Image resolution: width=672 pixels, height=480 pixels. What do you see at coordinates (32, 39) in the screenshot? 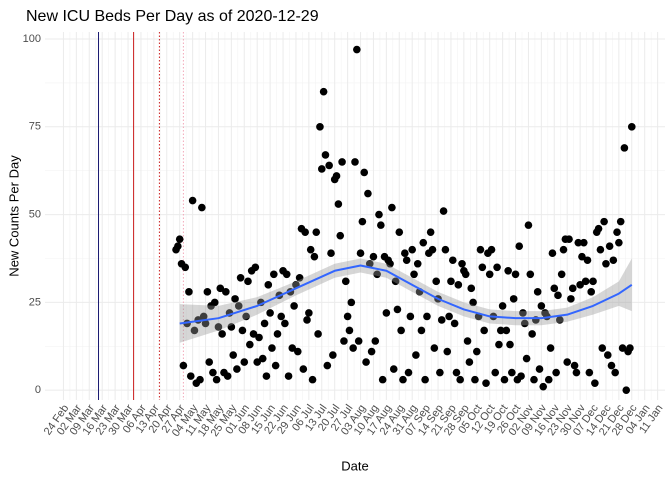
I see `y-tick-label: 100` at bounding box center [32, 39].